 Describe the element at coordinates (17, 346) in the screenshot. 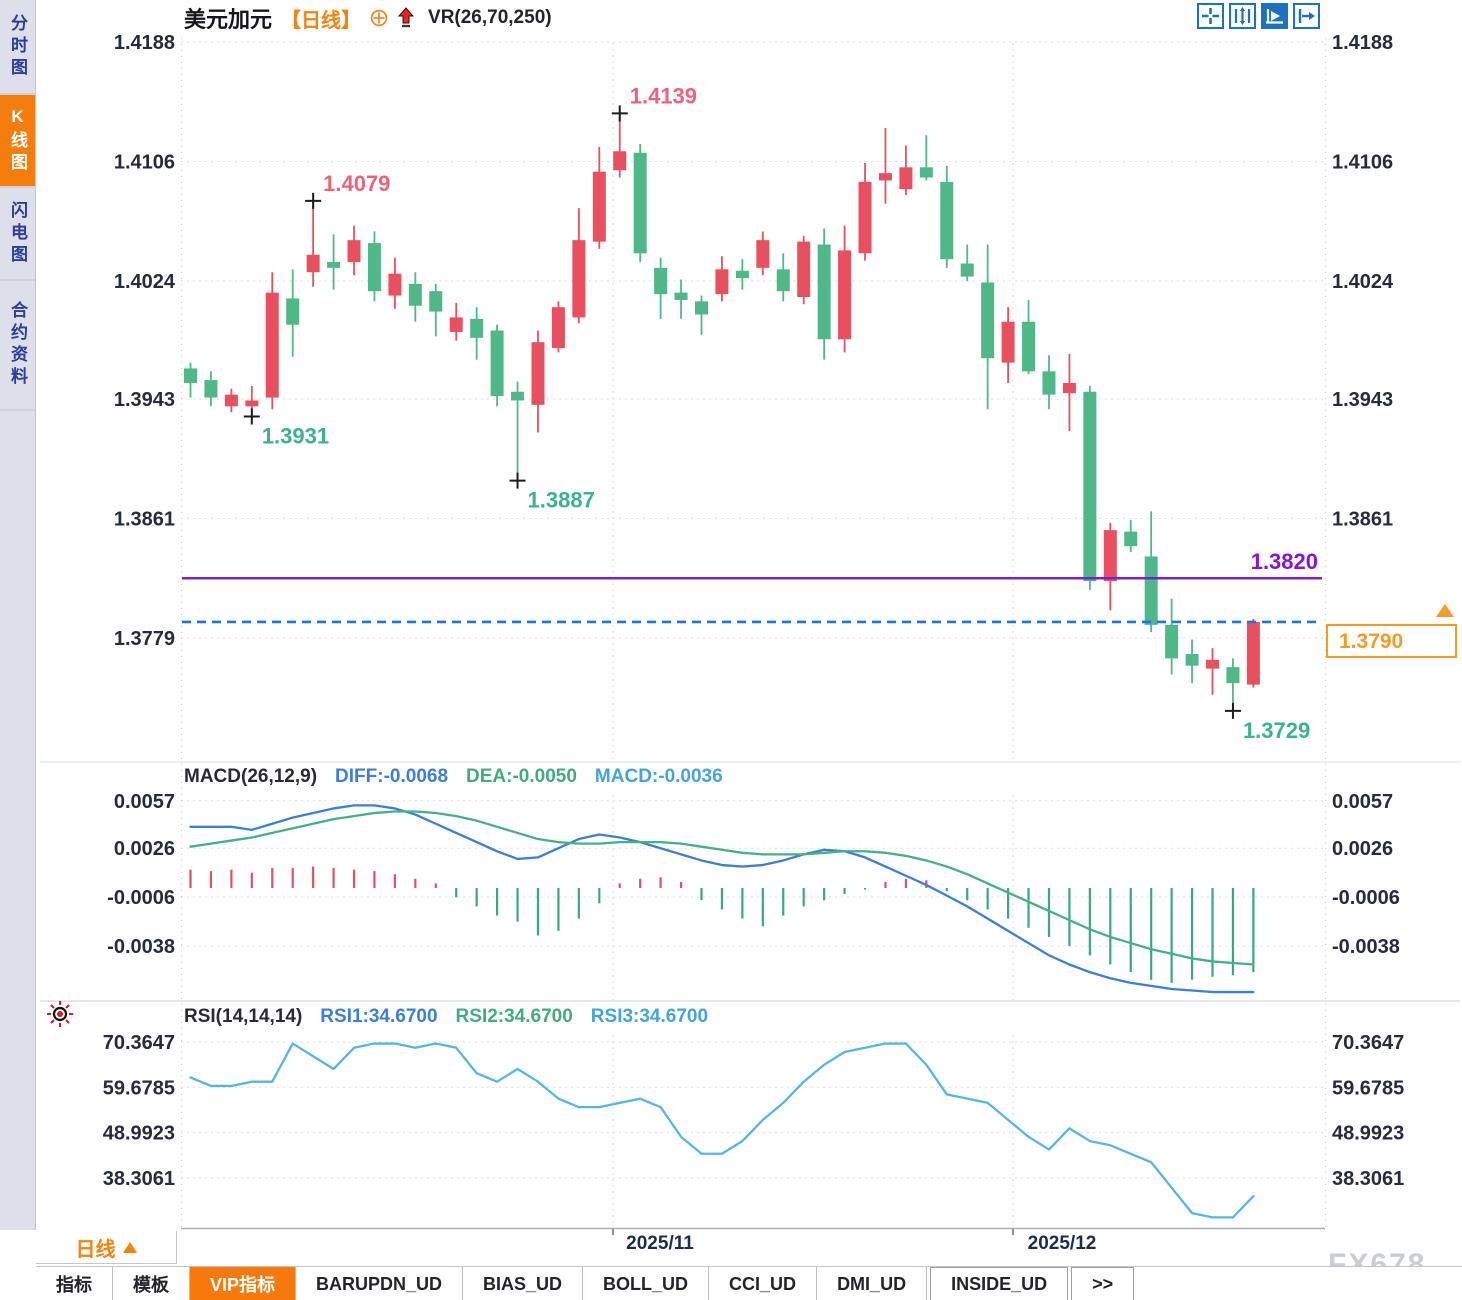

I see `sidebar-item-contract-info: 合约资料` at that location.